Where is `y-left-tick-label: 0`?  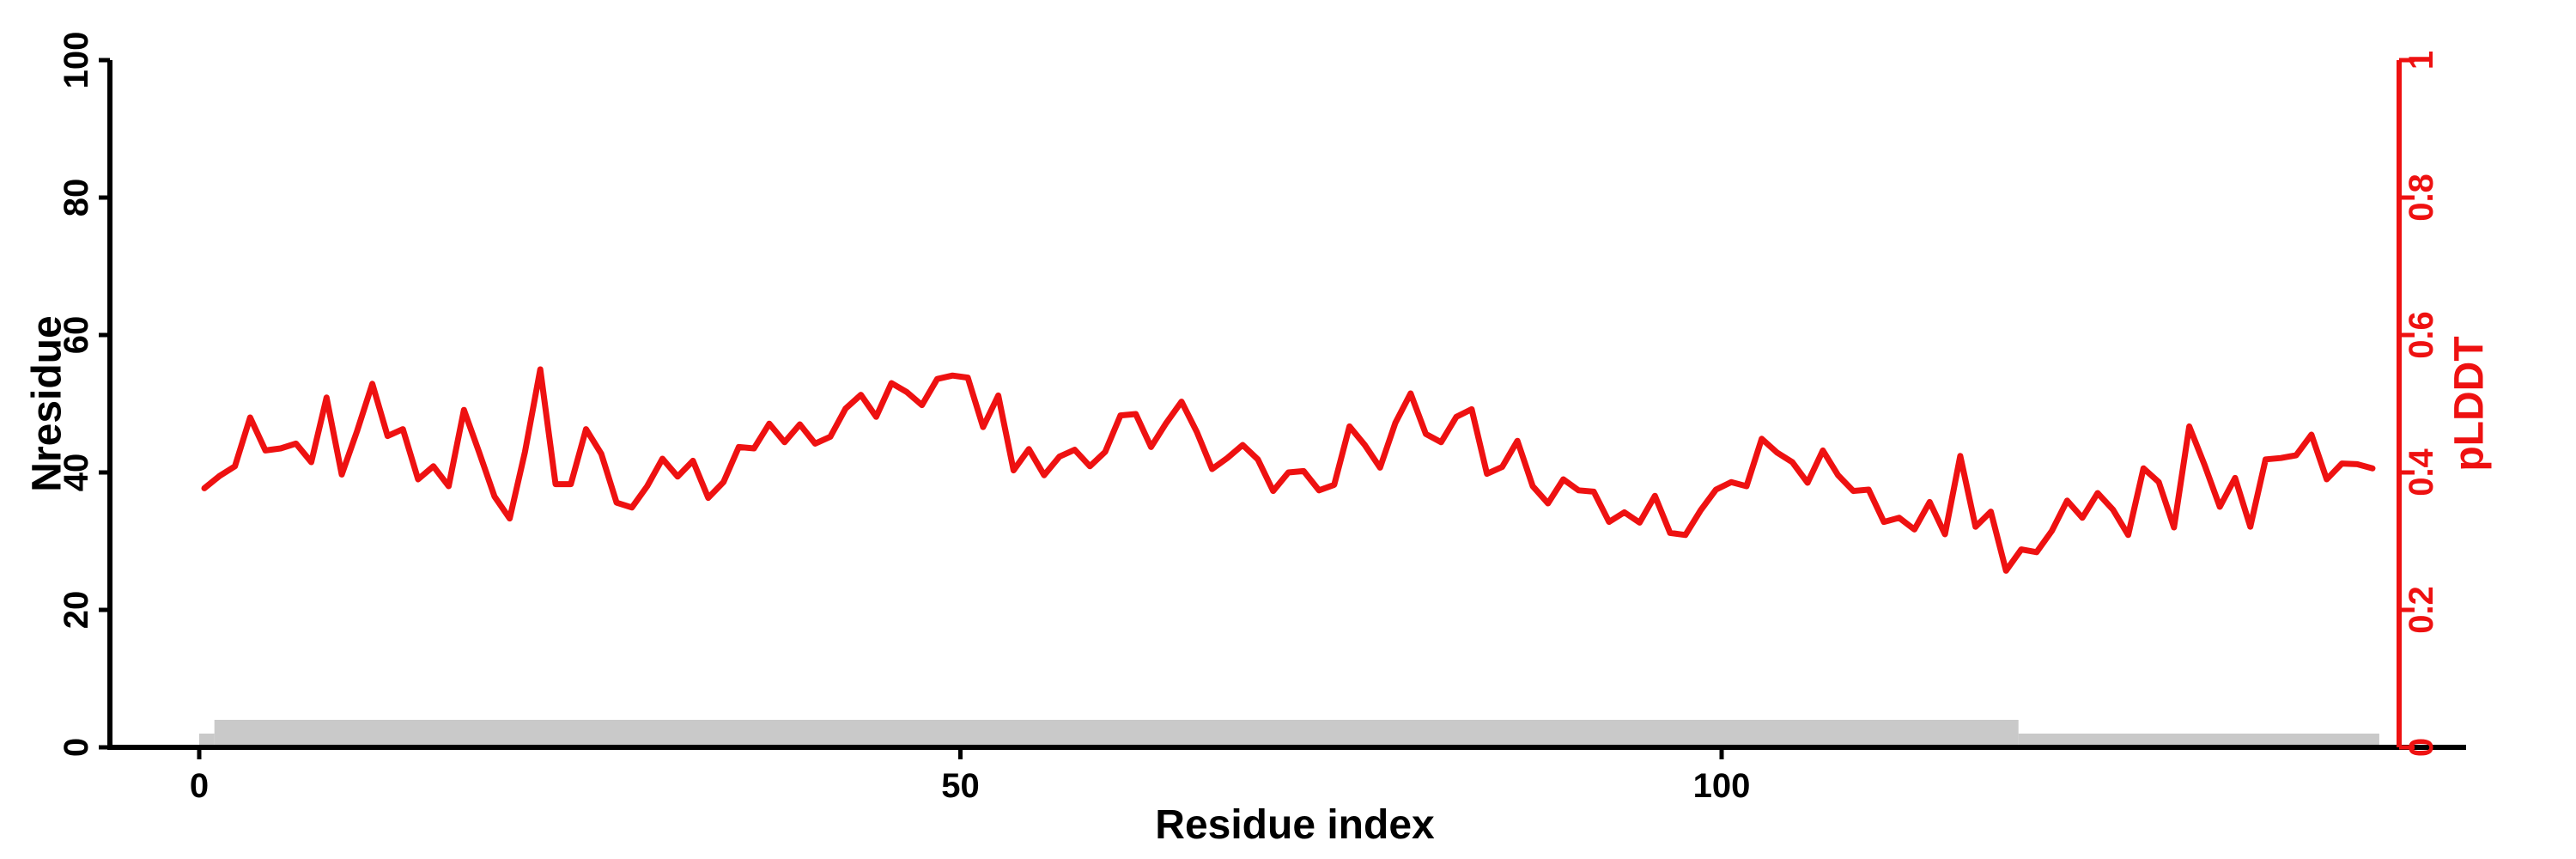 y-left-tick-label: 0 is located at coordinates (77, 748).